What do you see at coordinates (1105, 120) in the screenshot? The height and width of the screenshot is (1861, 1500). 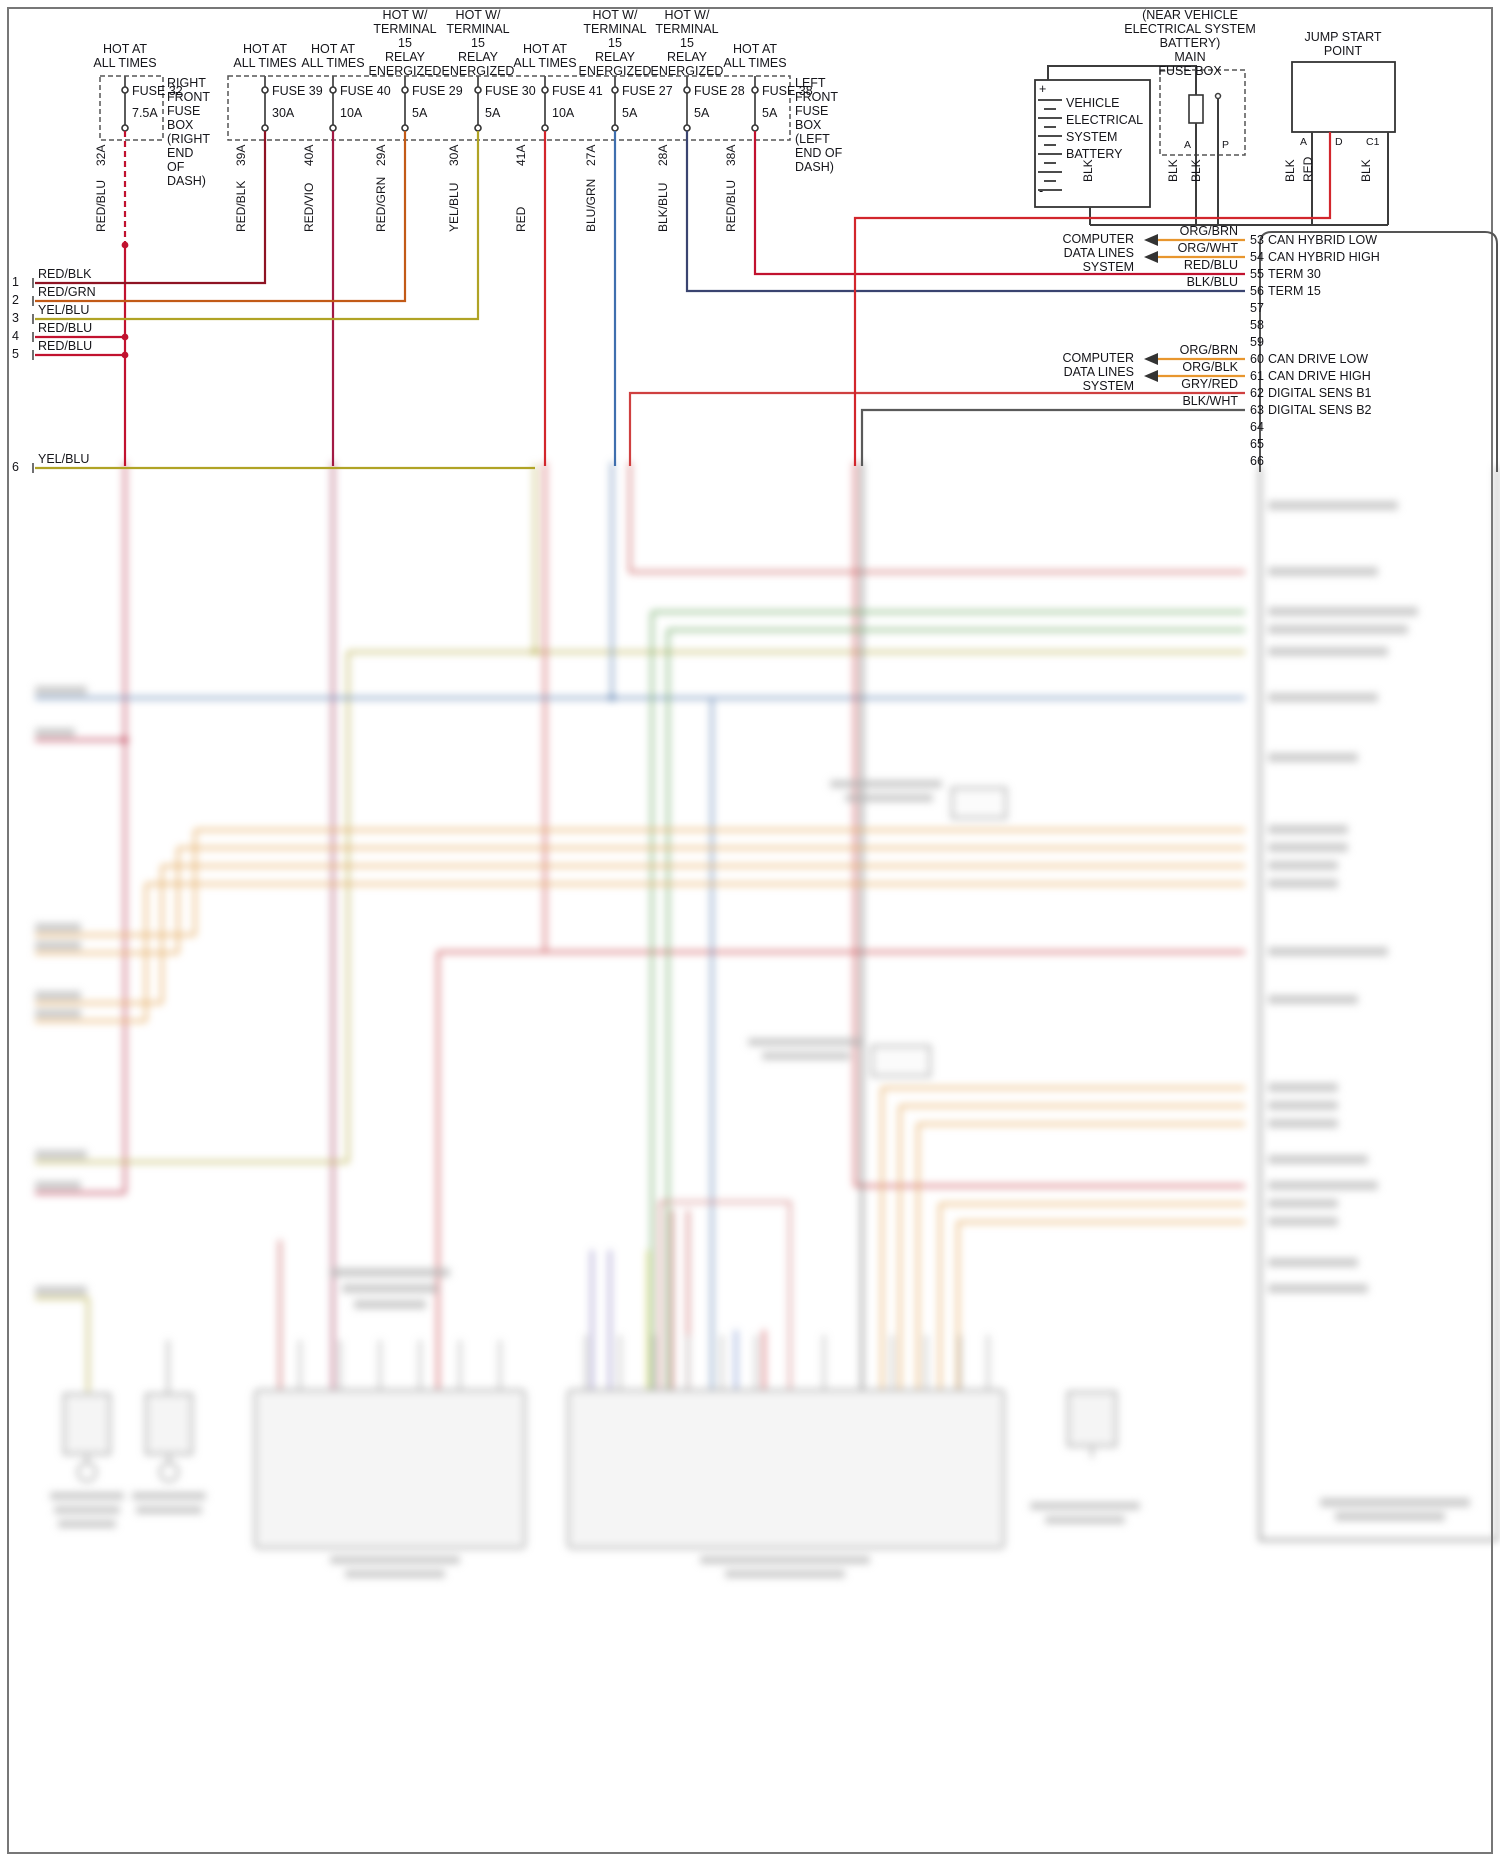 I see `battery-label: ELECTRICAL` at bounding box center [1105, 120].